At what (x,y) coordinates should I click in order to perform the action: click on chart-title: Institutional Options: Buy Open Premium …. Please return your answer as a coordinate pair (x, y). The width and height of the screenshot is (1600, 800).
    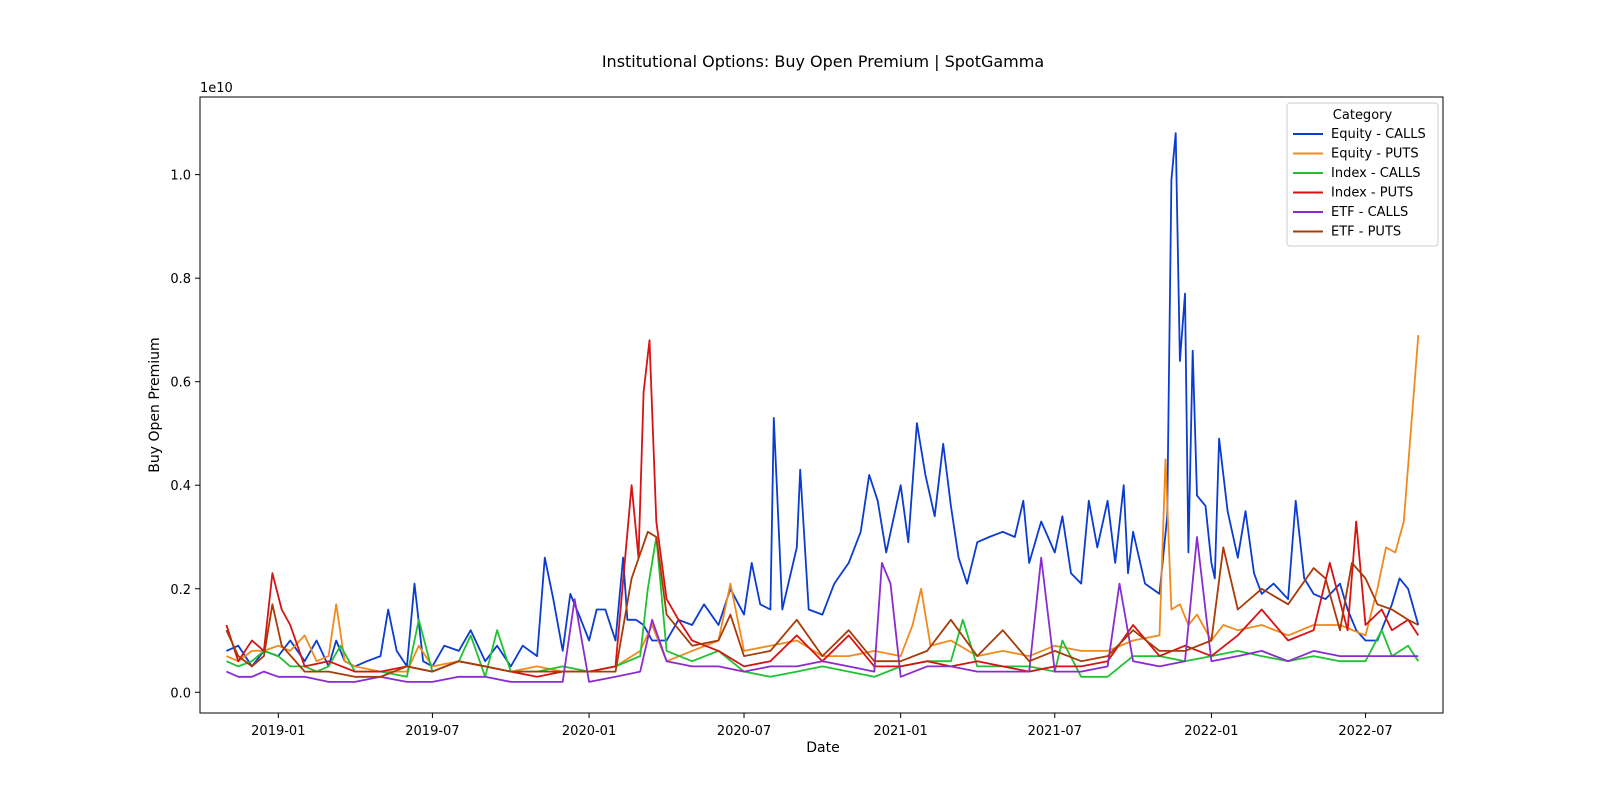
    Looking at the image, I should click on (823, 61).